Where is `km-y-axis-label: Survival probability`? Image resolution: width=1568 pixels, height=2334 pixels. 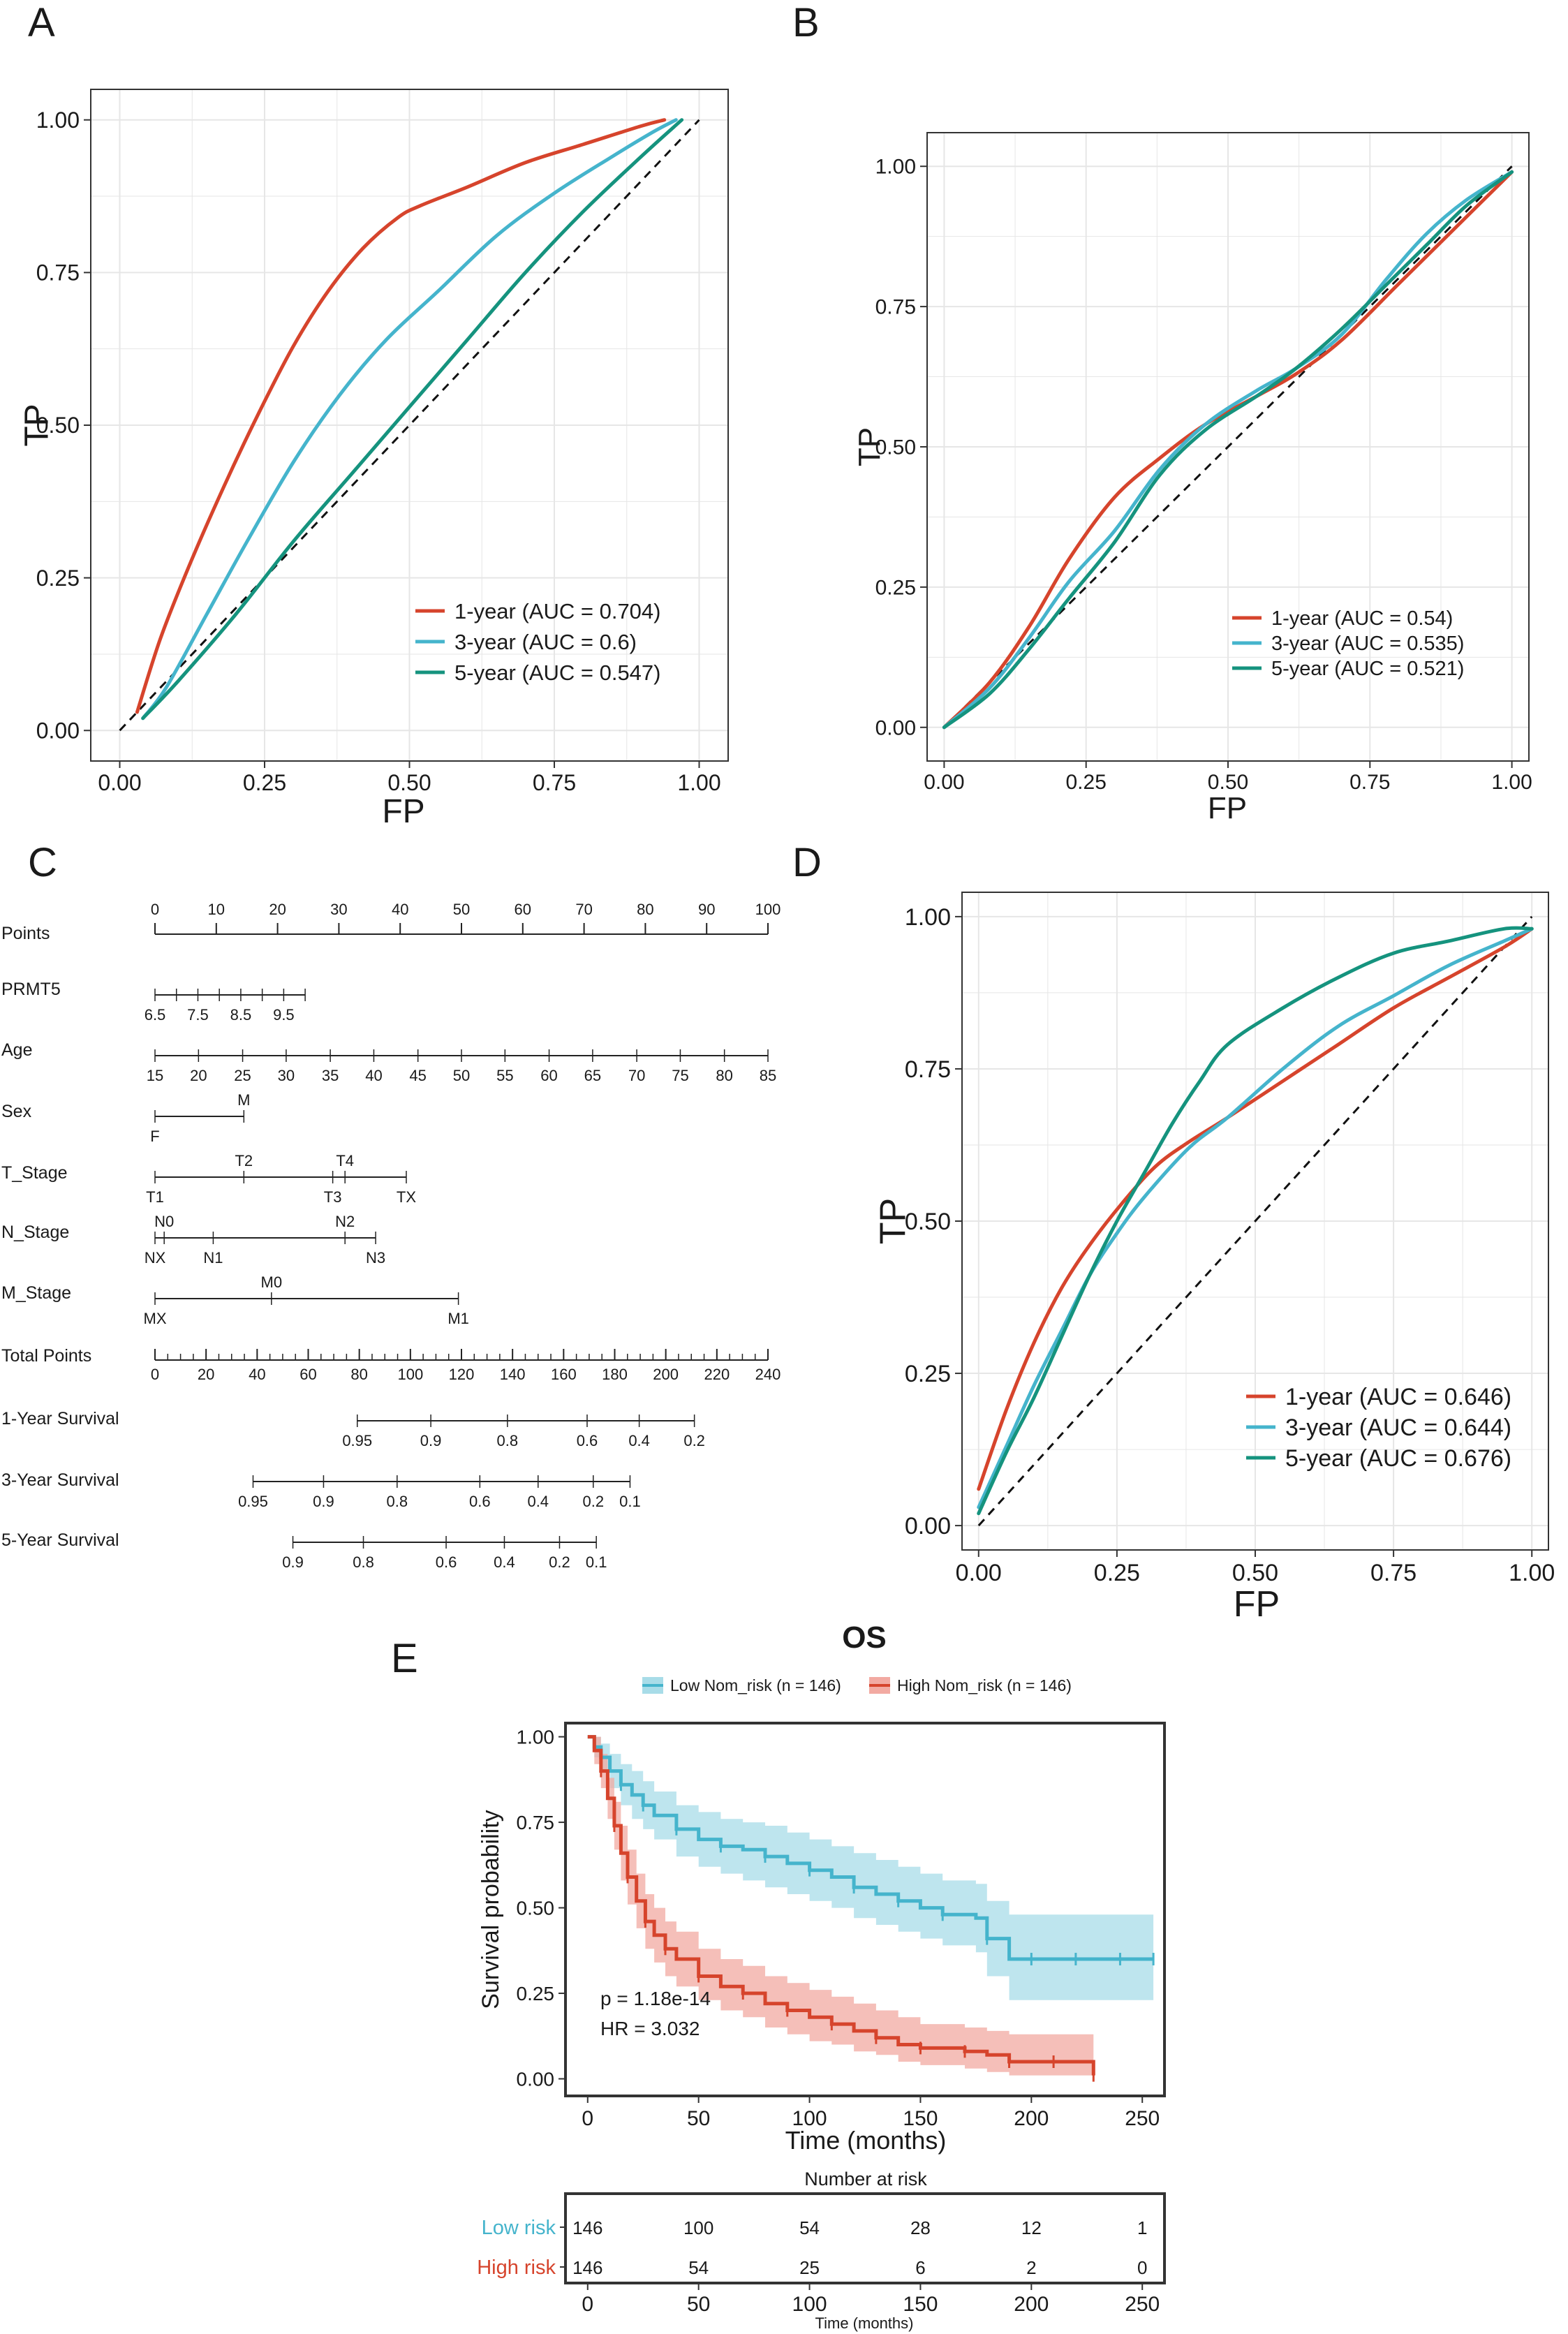
km-y-axis-label: Survival probability is located at coordinates (491, 1909).